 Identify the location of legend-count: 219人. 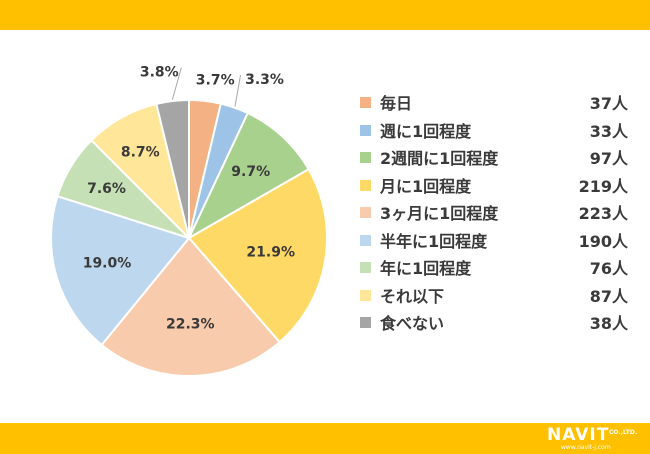
(603, 186).